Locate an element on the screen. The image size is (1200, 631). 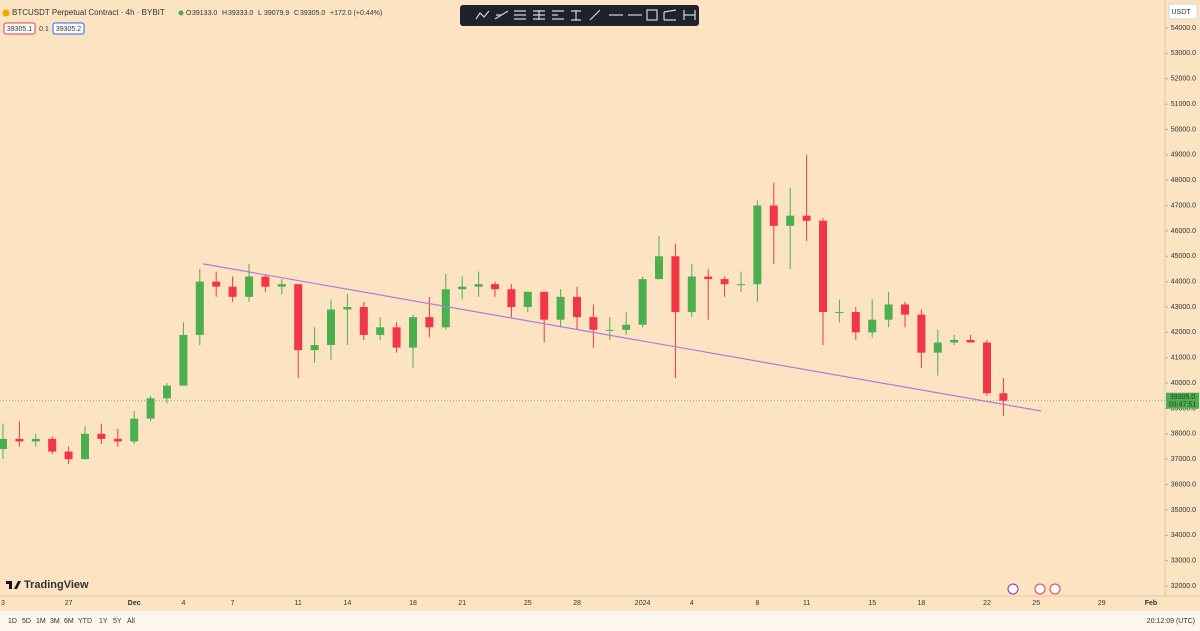
x-tick-label: 14 is located at coordinates (348, 603).